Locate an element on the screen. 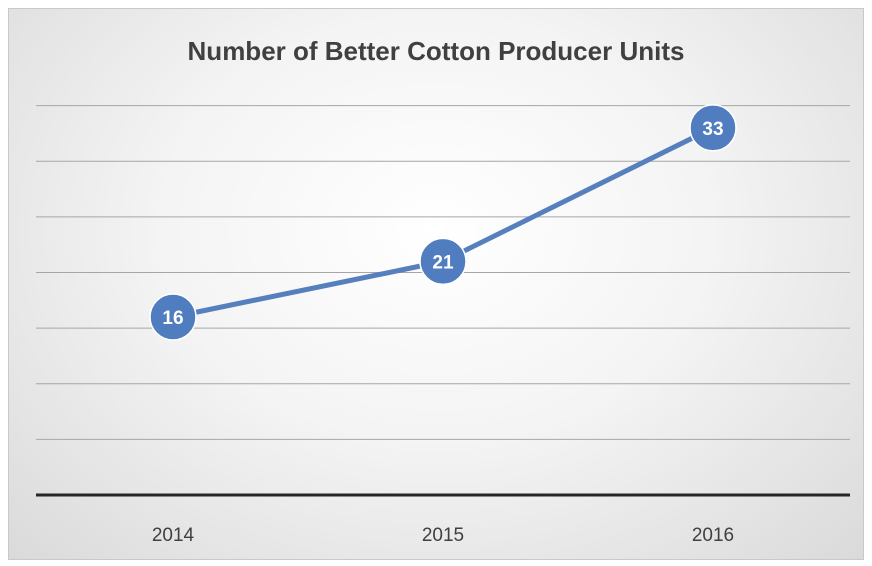 The width and height of the screenshot is (872, 566). x-tick-label: 2015 is located at coordinates (443, 535).